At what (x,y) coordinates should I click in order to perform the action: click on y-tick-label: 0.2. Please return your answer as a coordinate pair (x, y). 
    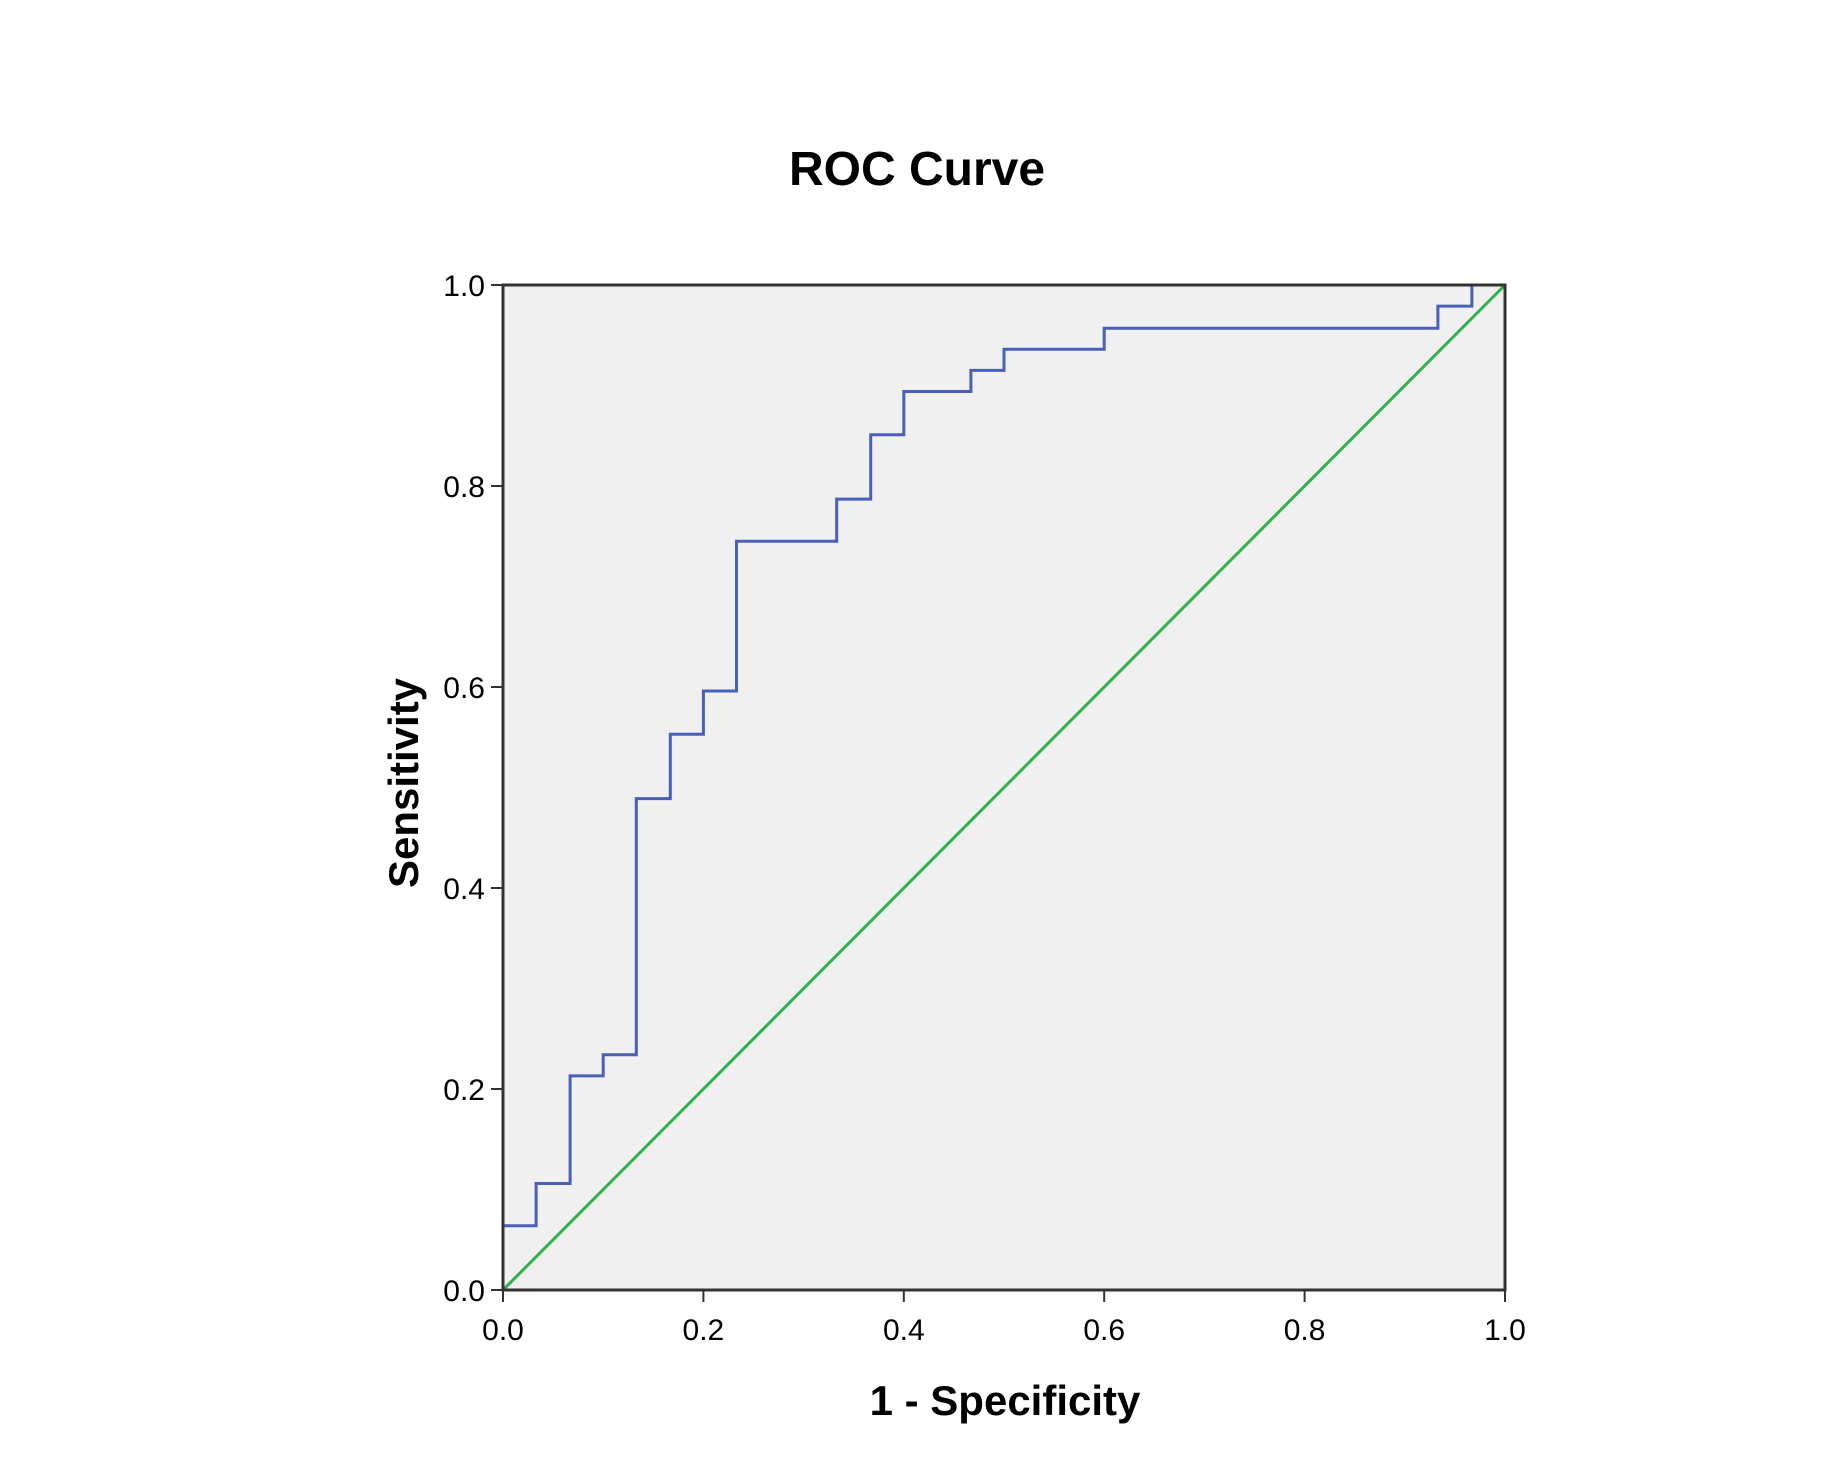
    Looking at the image, I should click on (464, 1090).